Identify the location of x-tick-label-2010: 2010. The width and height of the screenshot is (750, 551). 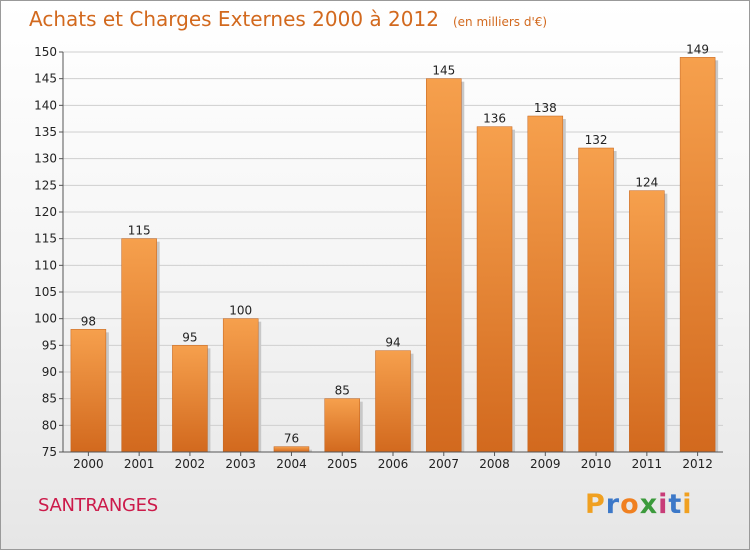
(596, 464).